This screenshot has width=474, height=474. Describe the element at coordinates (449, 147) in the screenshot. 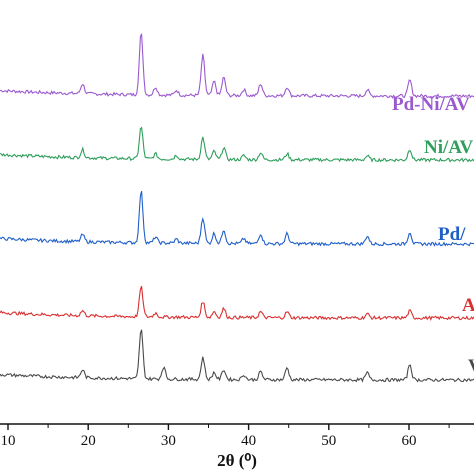

I see `series-label-ni-av: Ni/AV` at that location.